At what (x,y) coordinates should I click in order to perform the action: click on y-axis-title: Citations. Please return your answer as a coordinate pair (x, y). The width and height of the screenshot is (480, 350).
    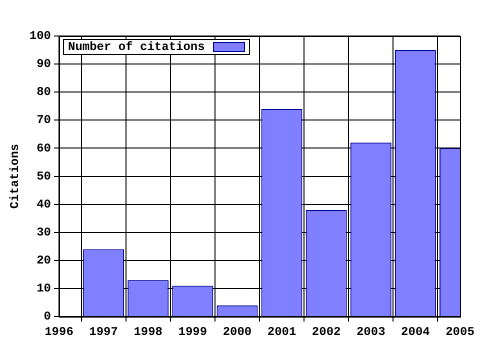
    Looking at the image, I should click on (15, 176).